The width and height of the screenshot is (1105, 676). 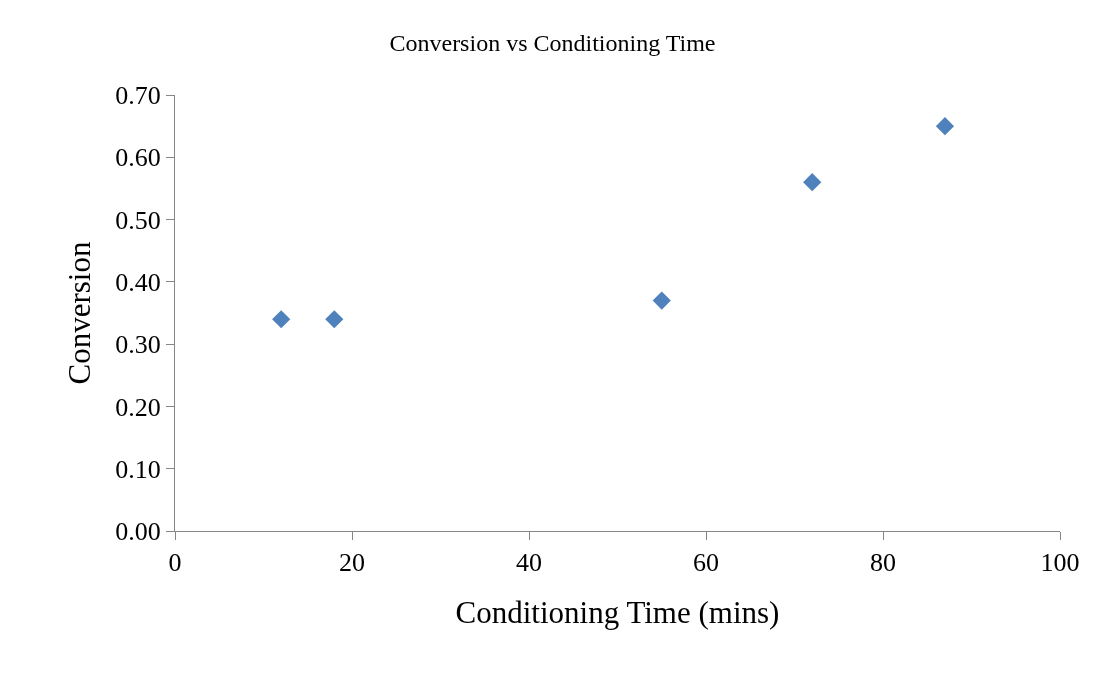 I want to click on x-tick-label: 60, so click(x=706, y=563).